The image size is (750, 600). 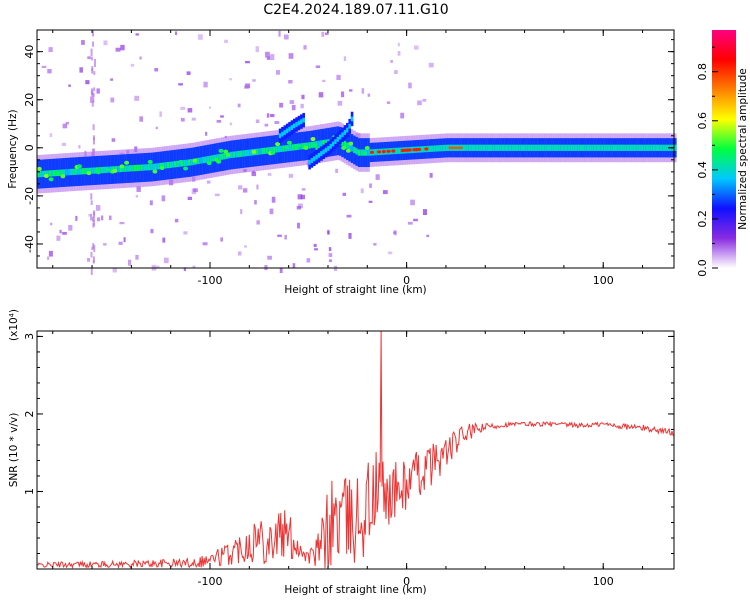 What do you see at coordinates (29, 491) in the screenshot?
I see `snr-y-tick-label: 1` at bounding box center [29, 491].